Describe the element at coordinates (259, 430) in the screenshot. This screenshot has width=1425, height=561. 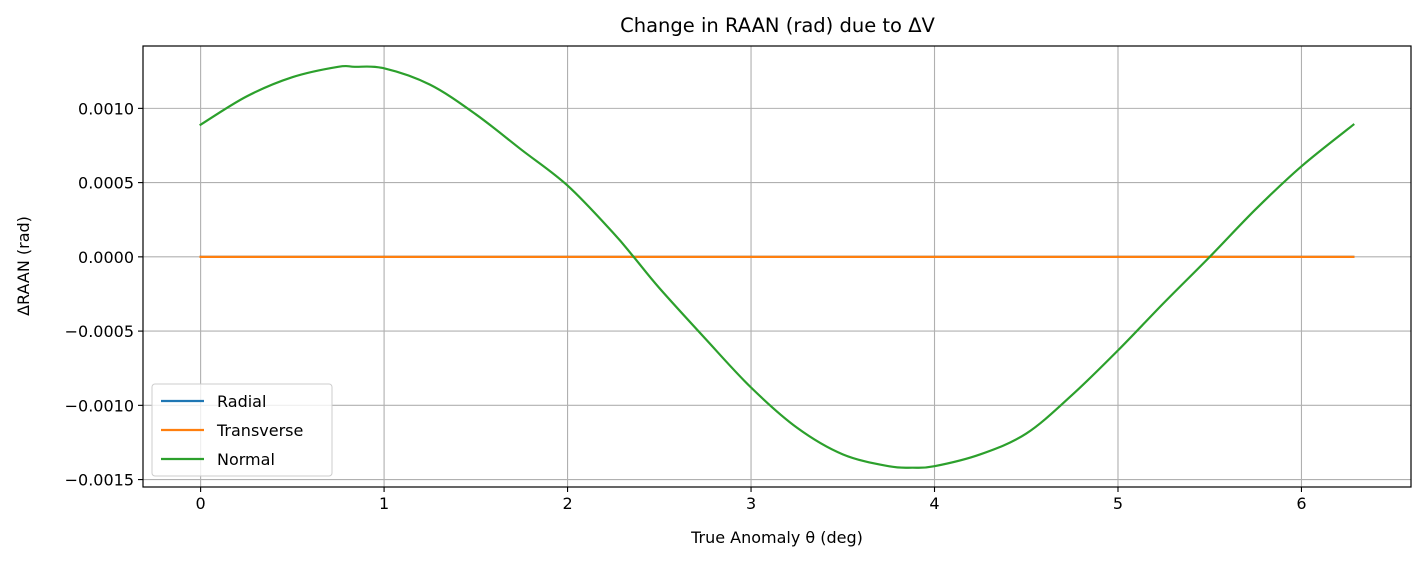
I see `legend-label-transverse: Transverse` at that location.